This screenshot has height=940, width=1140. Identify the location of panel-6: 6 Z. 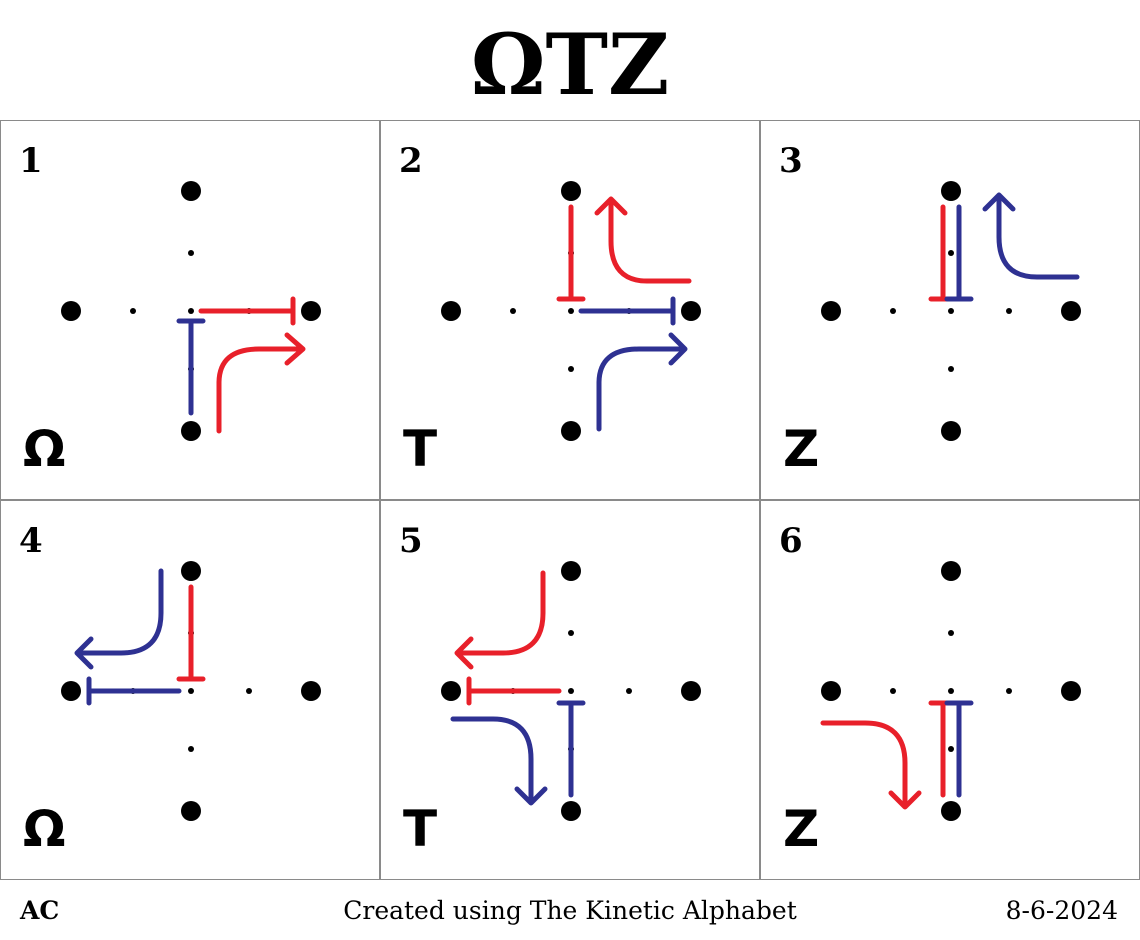
(950, 690).